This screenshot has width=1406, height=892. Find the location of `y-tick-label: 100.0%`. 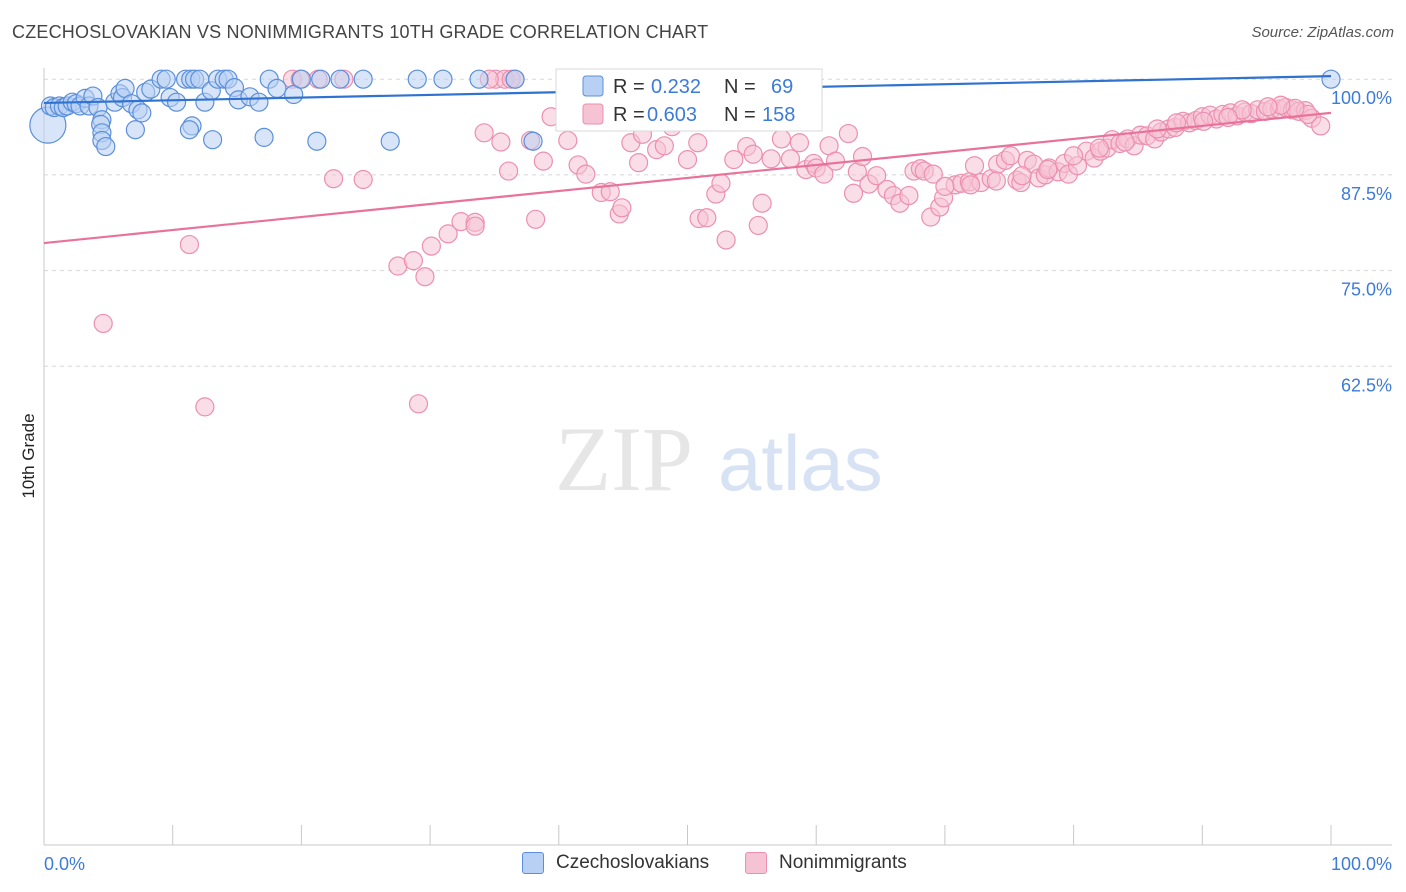

y-tick-label: 100.0% is located at coordinates (1361, 98).